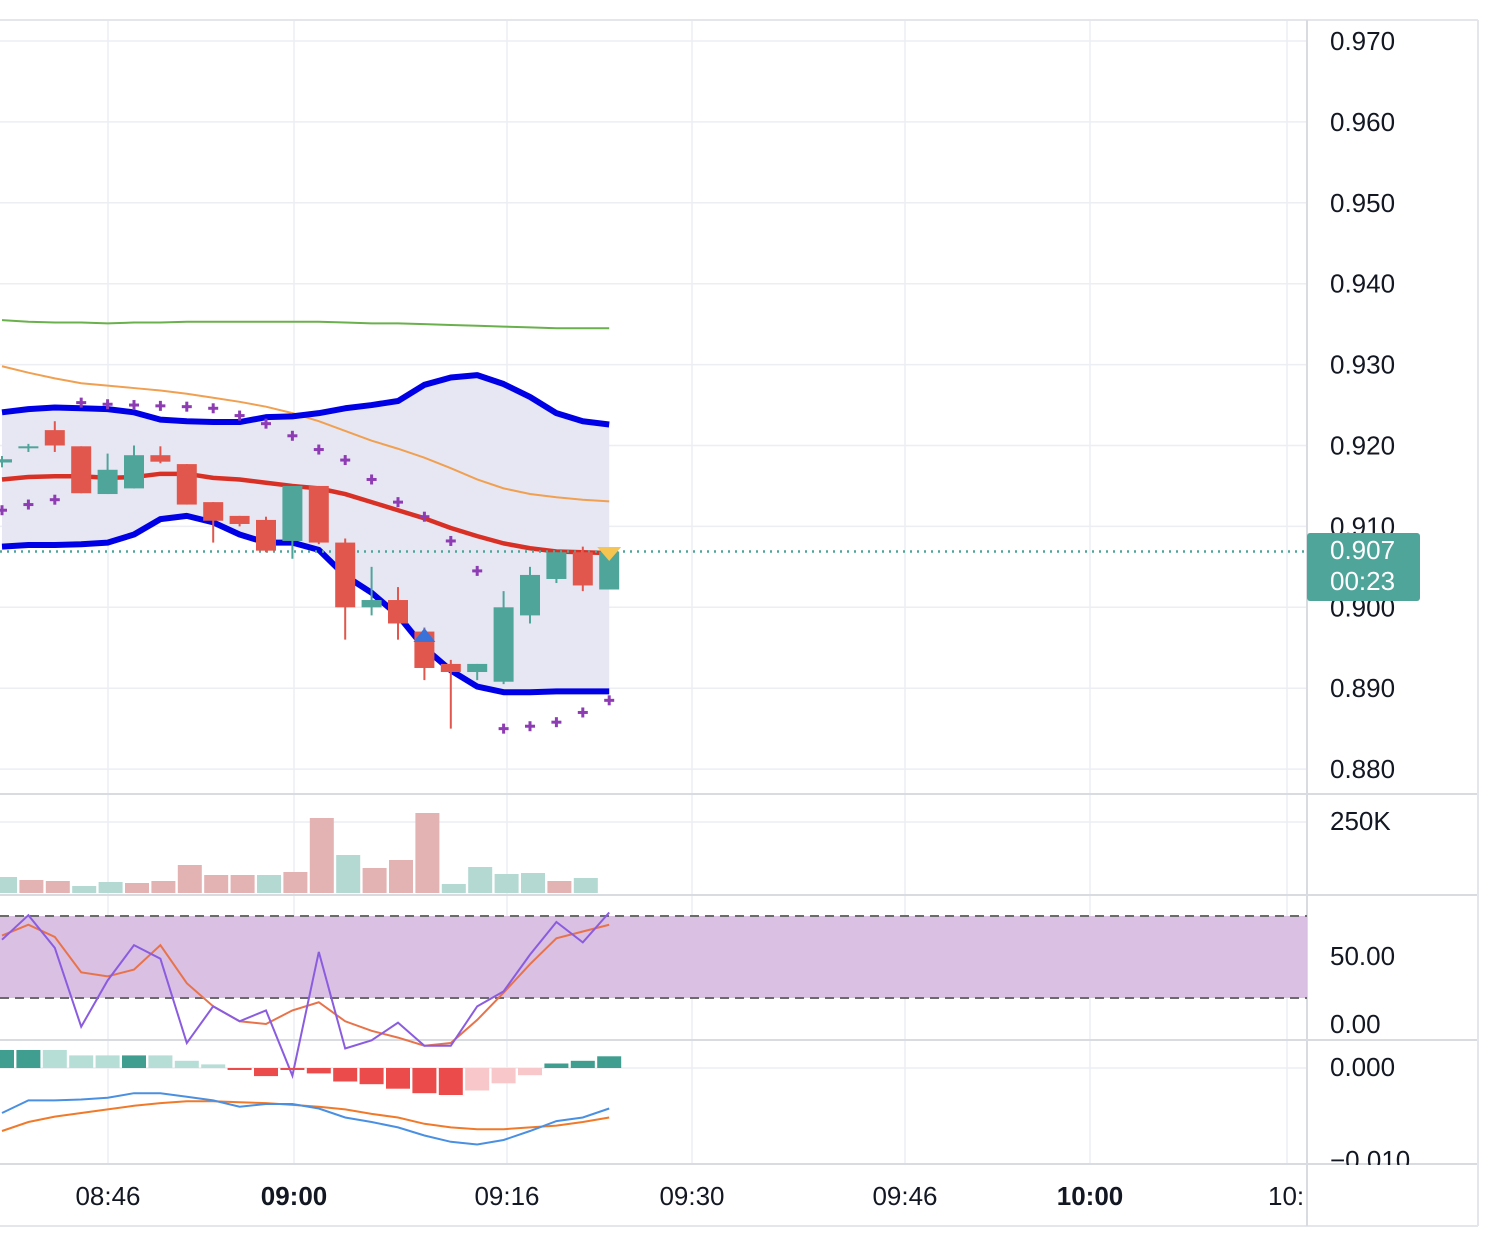 The height and width of the screenshot is (1248, 1501). I want to click on time-tick-label: 10:, so click(1286, 1196).